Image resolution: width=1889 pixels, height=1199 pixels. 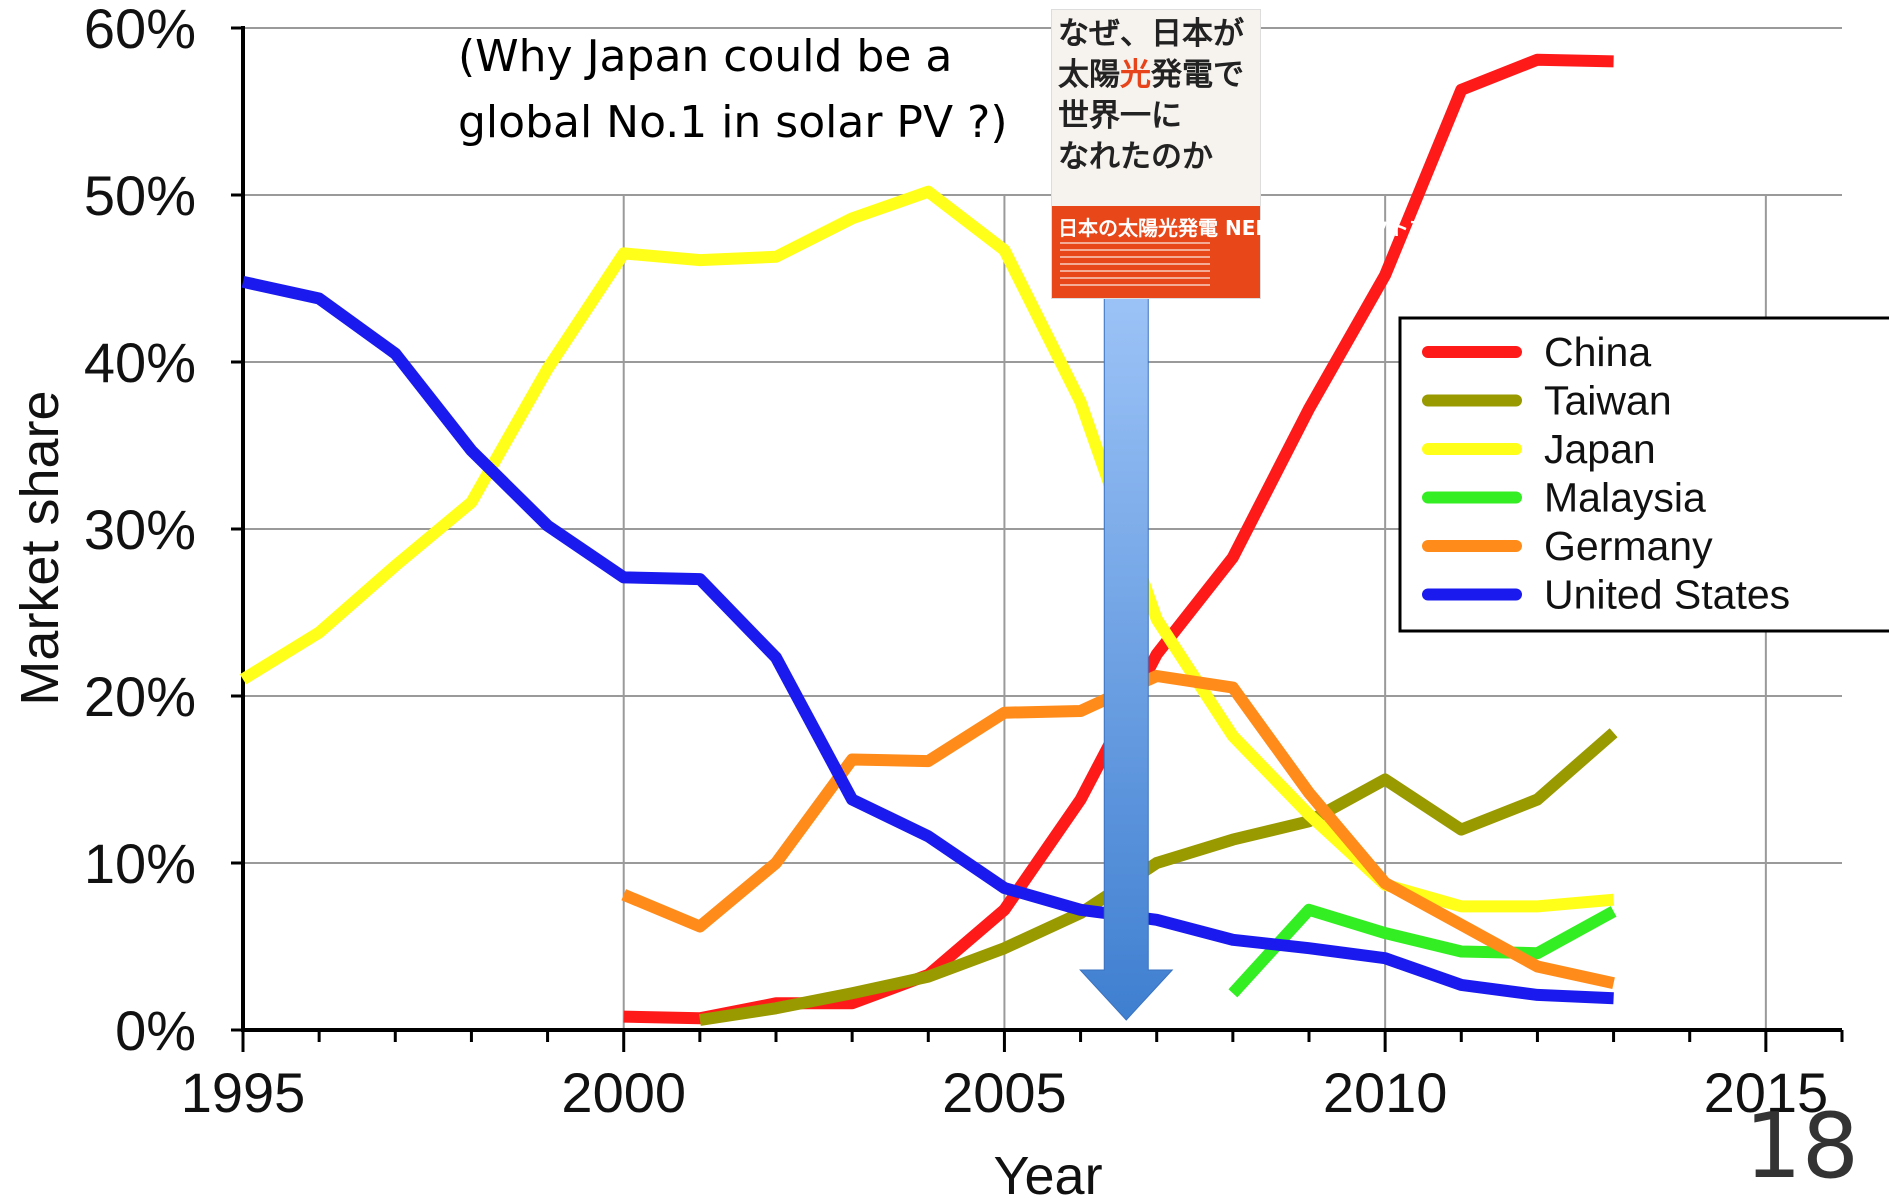 I want to click on annotation-line-1: (Why Japan could be a, so click(x=705, y=56).